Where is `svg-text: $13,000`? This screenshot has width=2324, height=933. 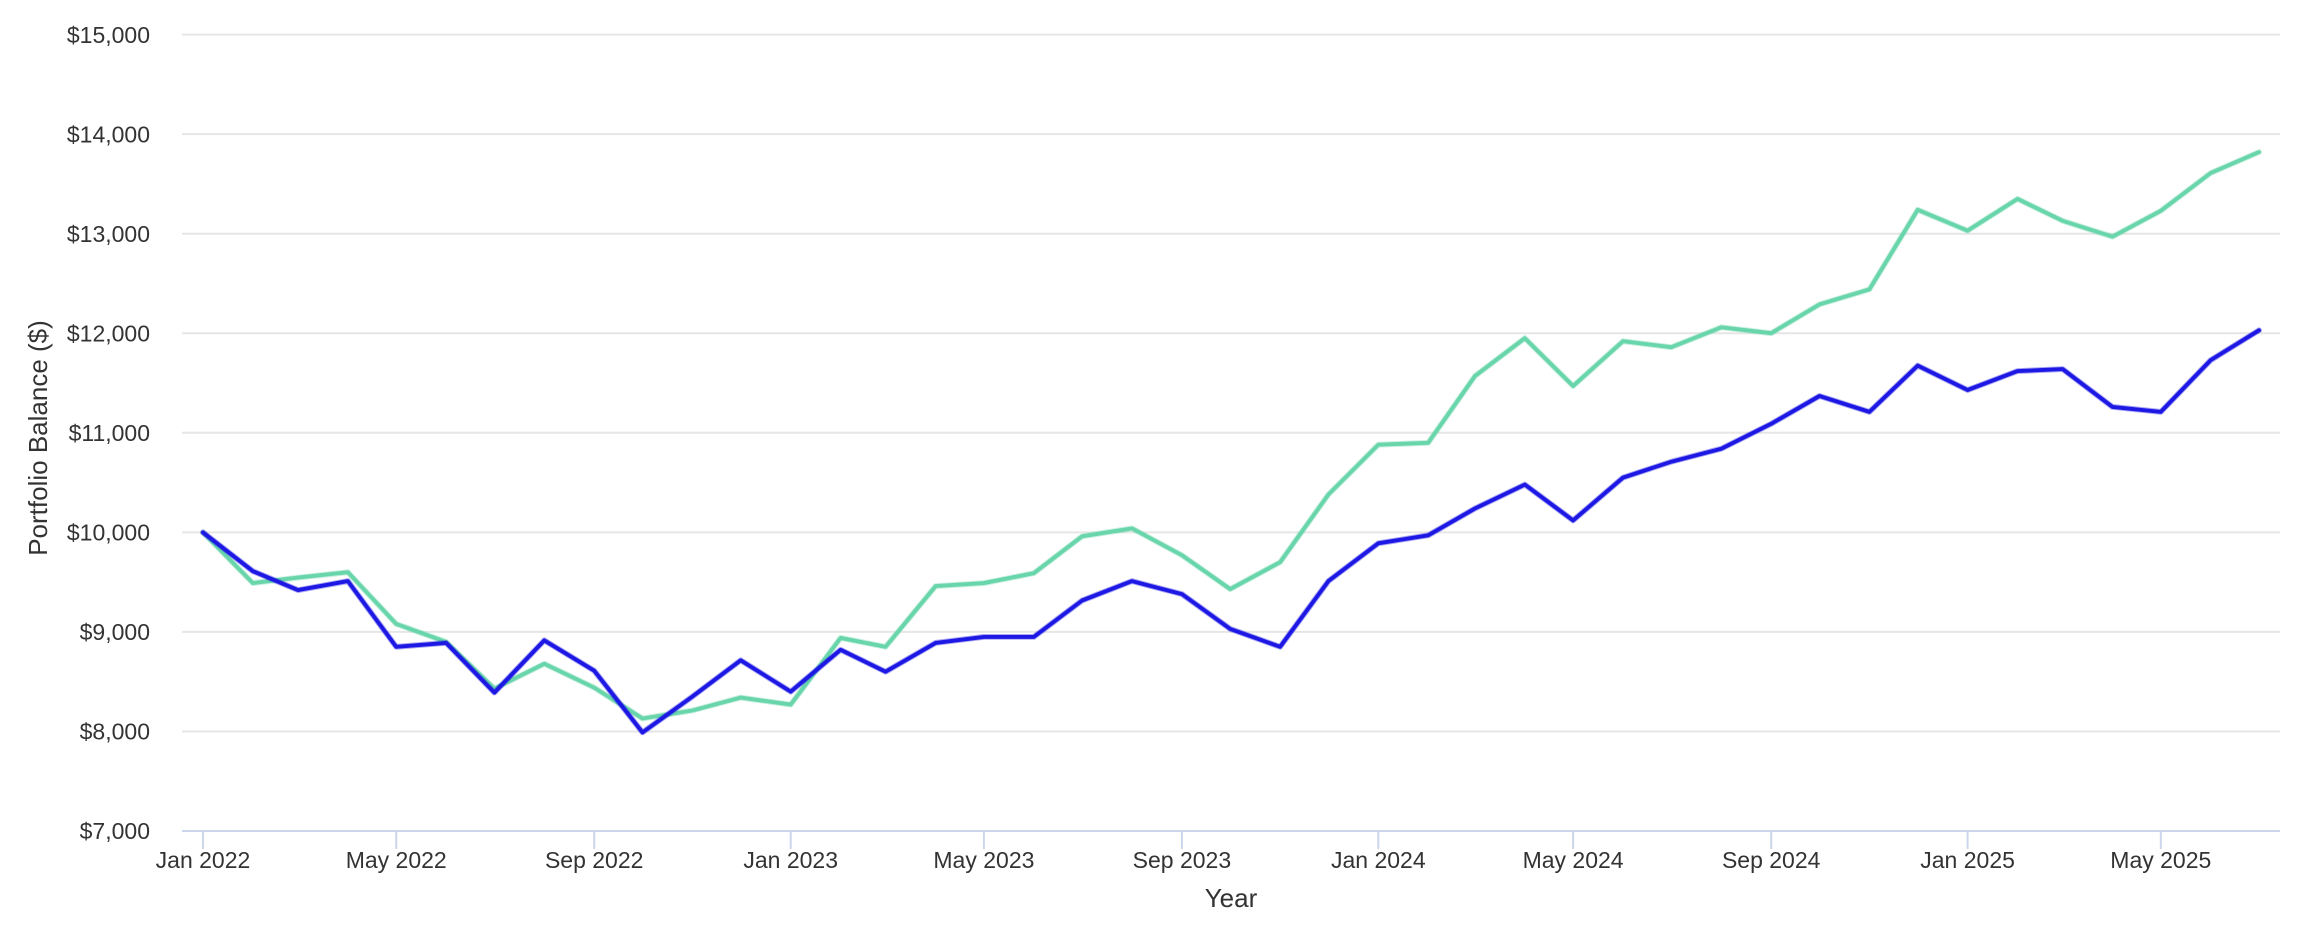
svg-text: $13,000 is located at coordinates (108, 234).